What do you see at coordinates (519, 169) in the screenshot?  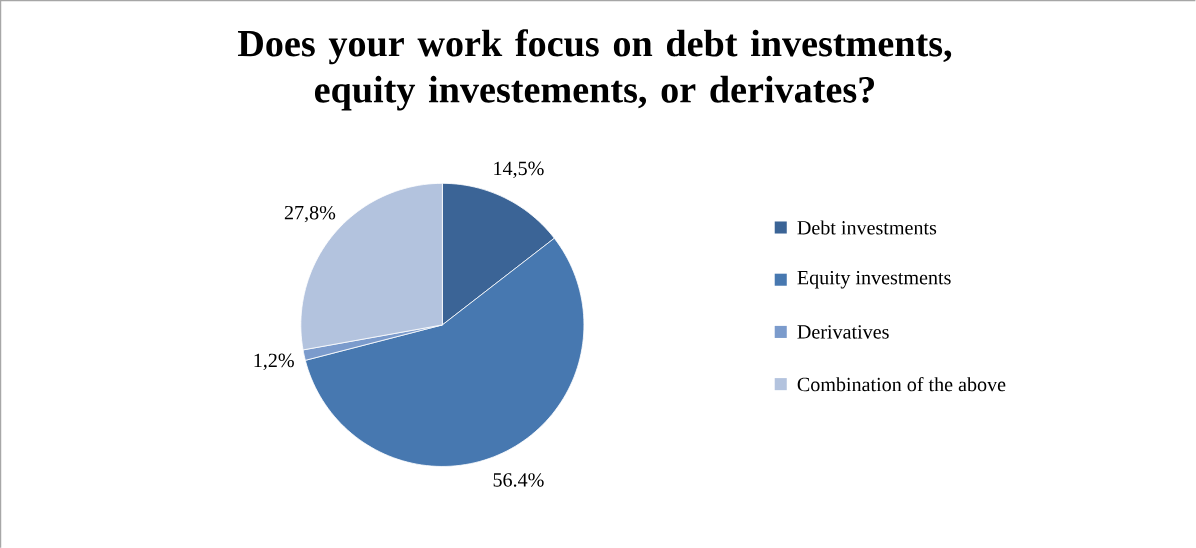 I see `data-label: 14,5%` at bounding box center [519, 169].